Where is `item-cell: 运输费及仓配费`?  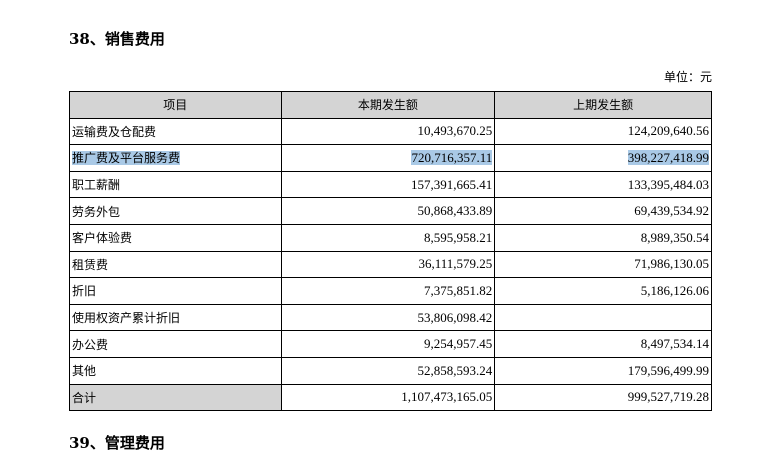
item-cell: 运输费及仓配费 is located at coordinates (175, 131).